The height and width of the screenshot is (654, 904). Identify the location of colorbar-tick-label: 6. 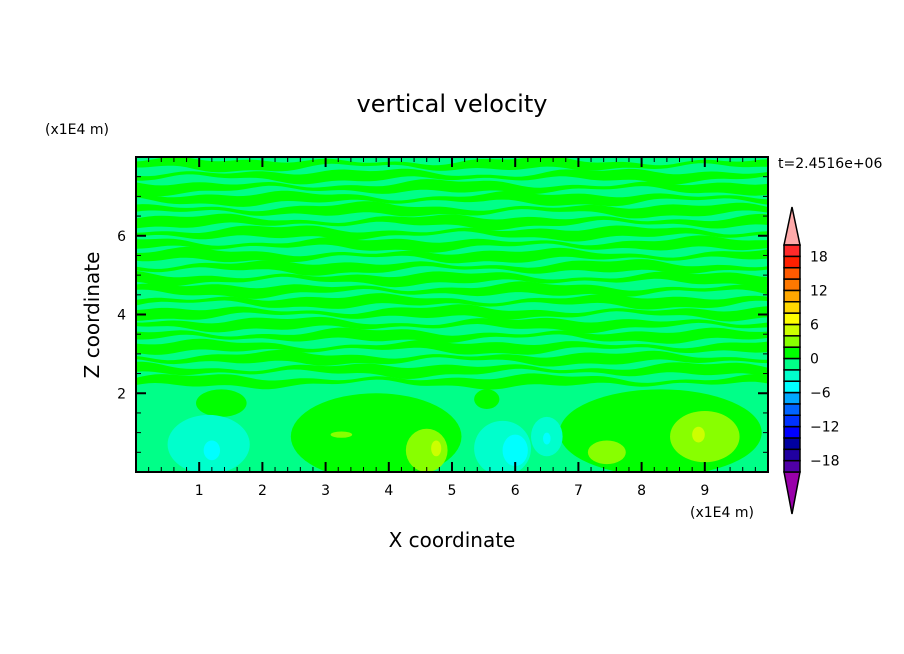
(814, 325).